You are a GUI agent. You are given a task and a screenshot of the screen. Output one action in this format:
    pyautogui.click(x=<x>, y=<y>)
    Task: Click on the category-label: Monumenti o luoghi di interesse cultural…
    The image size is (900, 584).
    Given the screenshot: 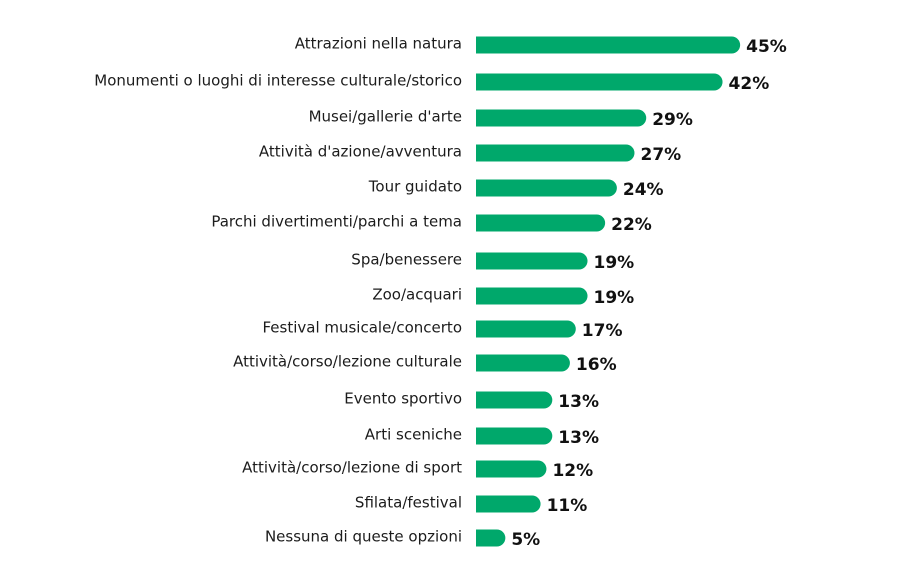 What is the action you would take?
    pyautogui.click(x=278, y=81)
    